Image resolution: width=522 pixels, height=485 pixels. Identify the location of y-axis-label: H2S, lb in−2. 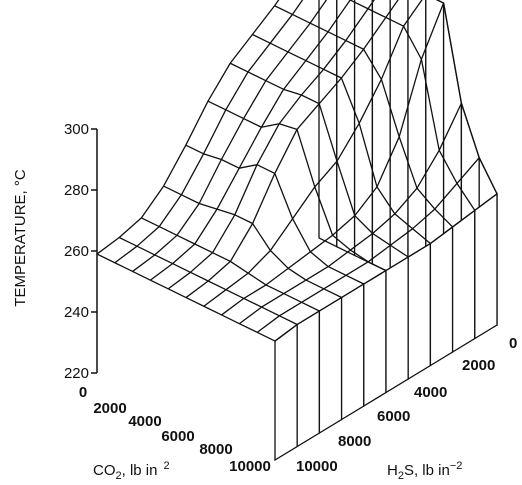
(424, 471).